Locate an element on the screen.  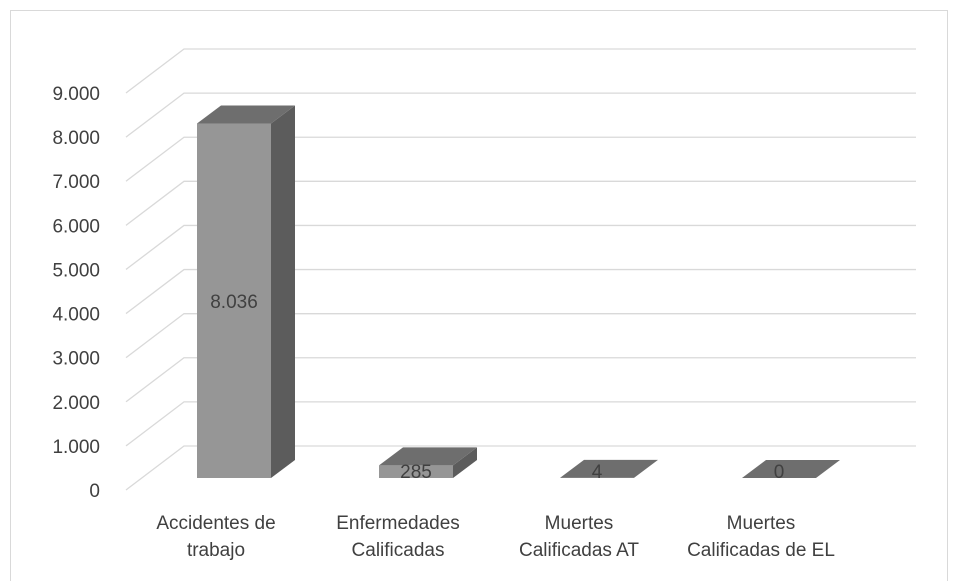
y-tick-label: 6.000 is located at coordinates (76, 226).